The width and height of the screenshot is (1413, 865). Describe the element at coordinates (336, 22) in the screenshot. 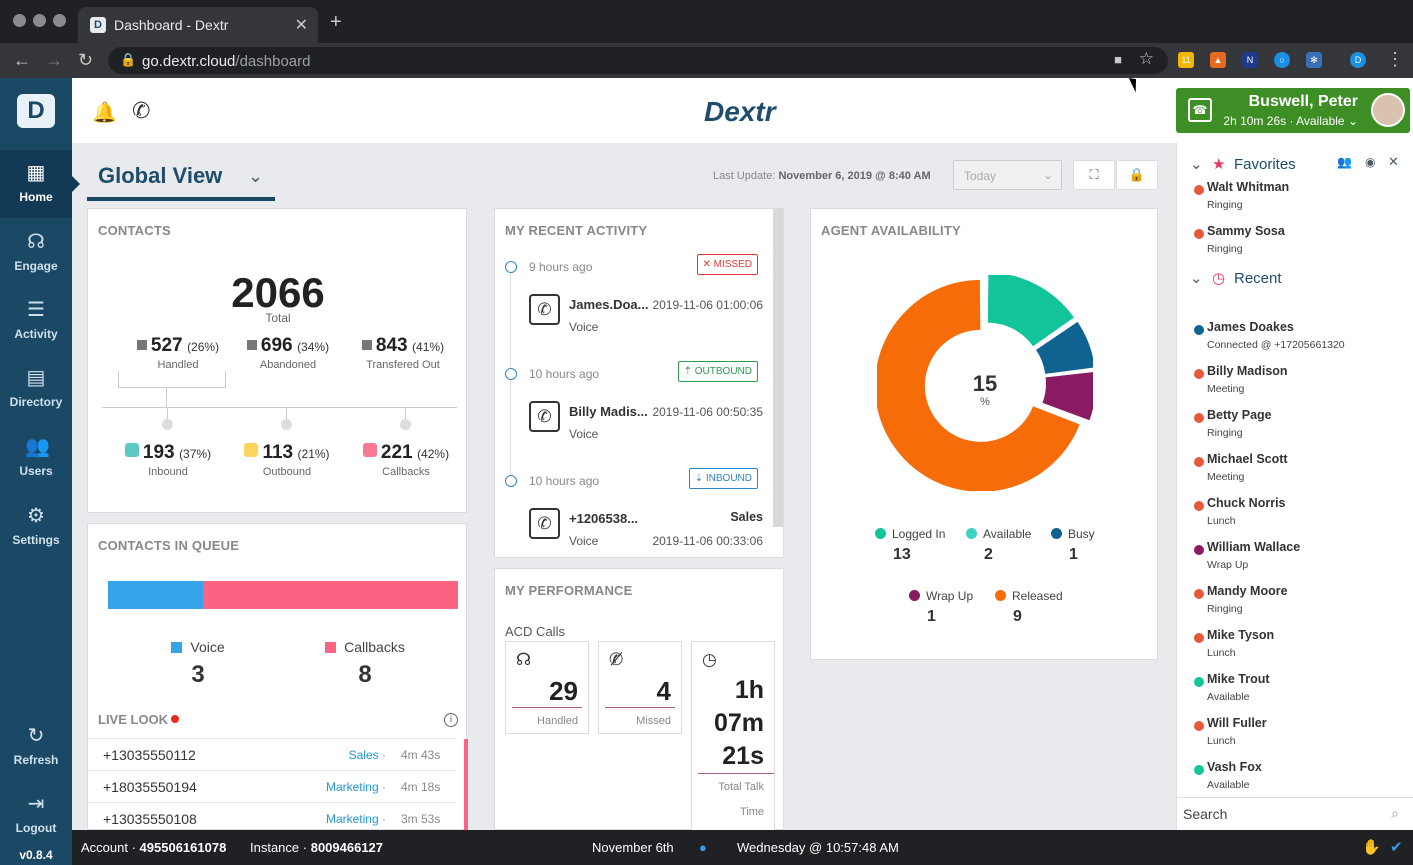

I see `new-tab-button: +` at that location.